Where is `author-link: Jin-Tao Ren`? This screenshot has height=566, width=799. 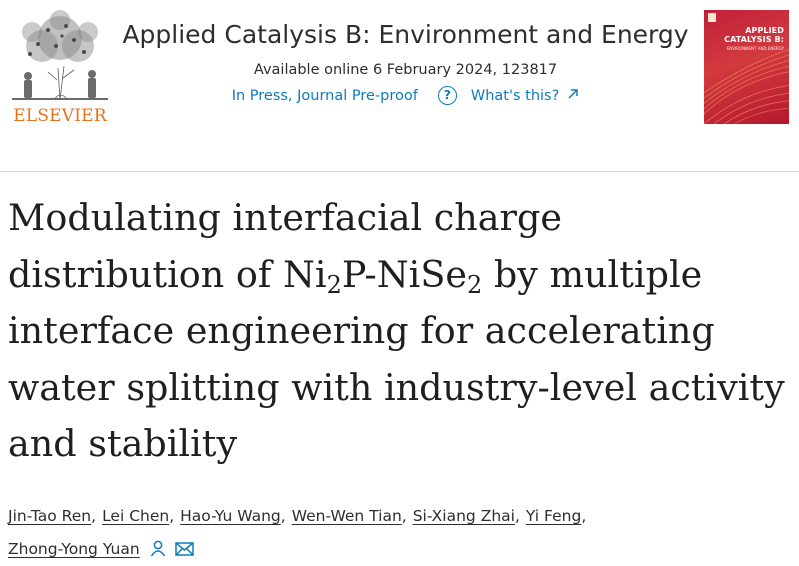 author-link: Jin-Tao Ren is located at coordinates (50, 516).